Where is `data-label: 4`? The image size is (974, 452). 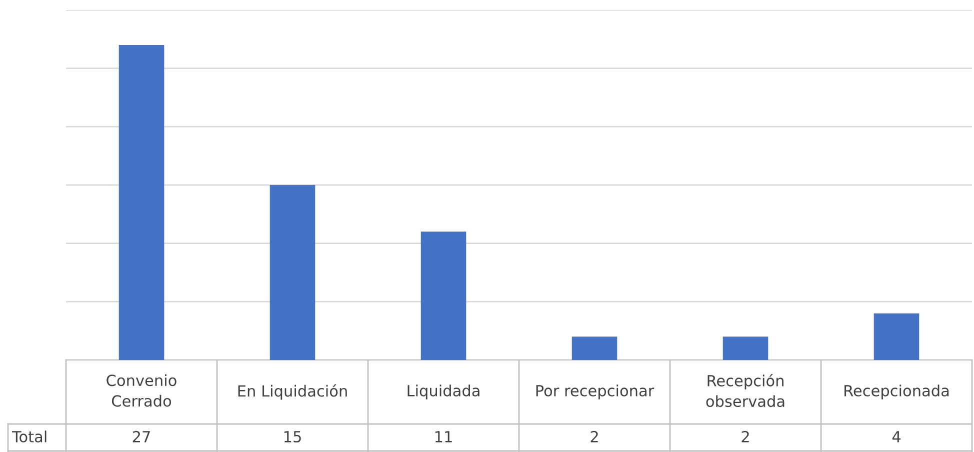
data-label: 4 is located at coordinates (896, 436).